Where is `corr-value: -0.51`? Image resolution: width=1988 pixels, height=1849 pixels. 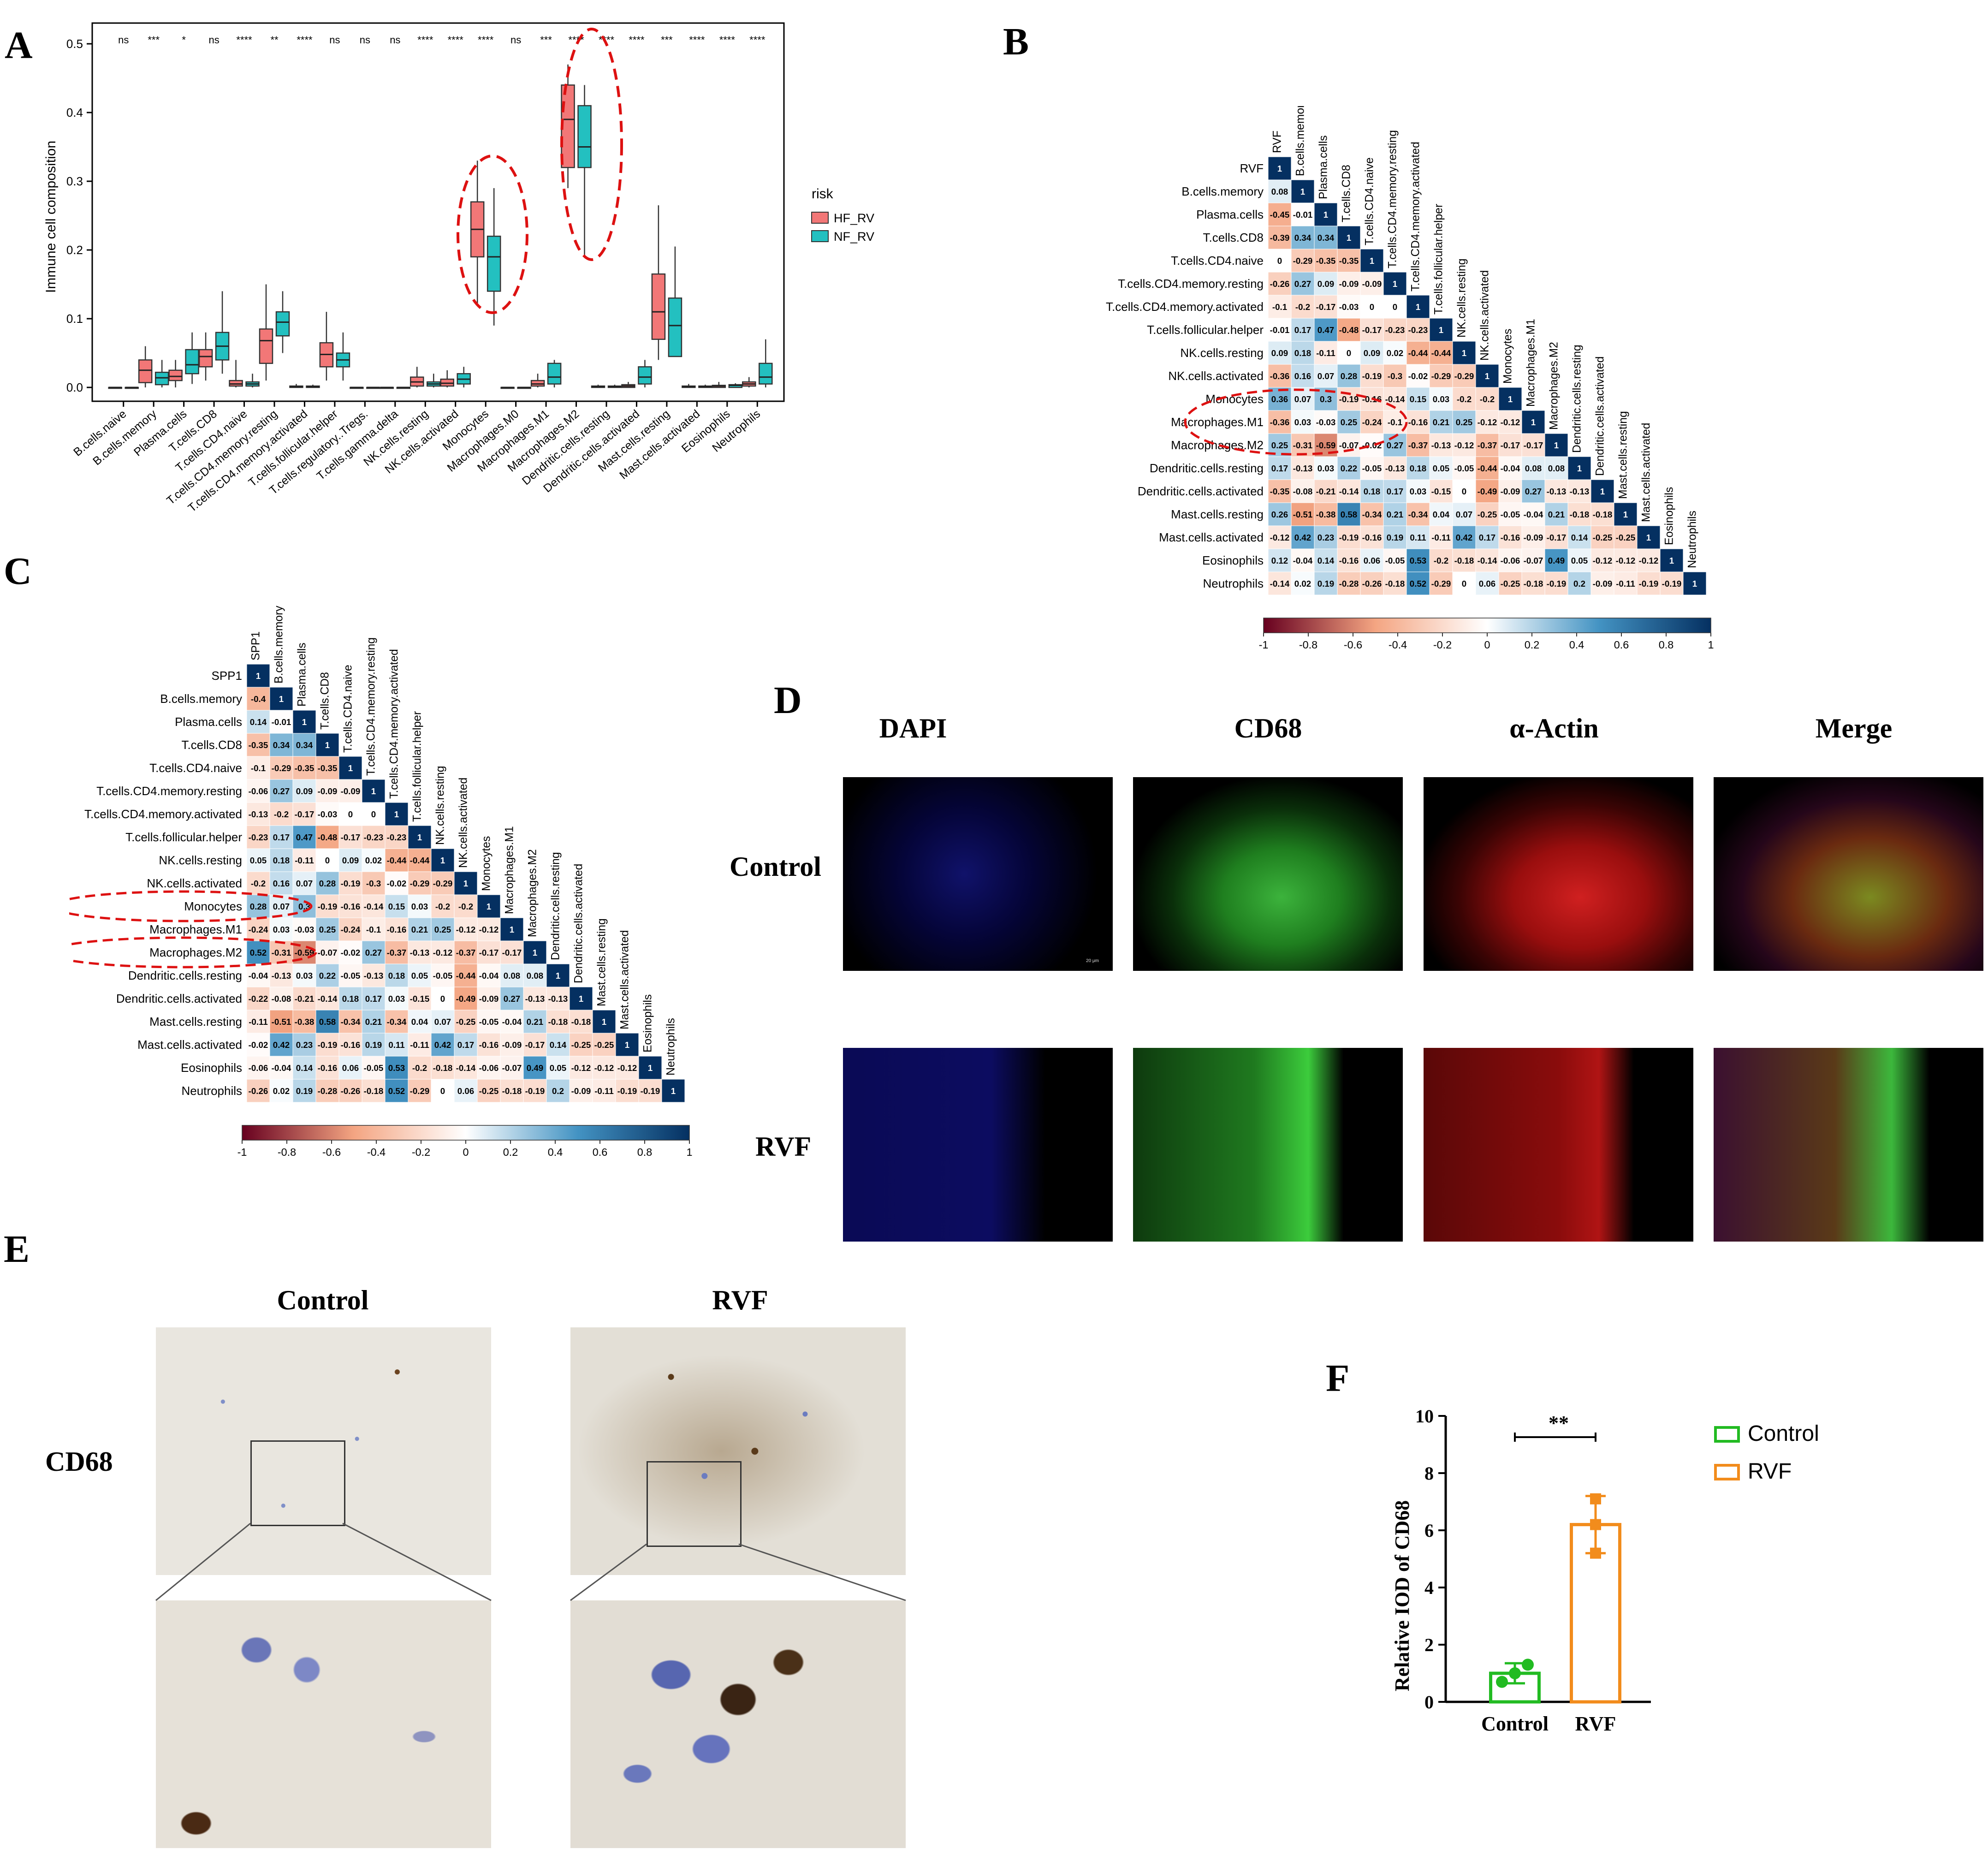 corr-value: -0.51 is located at coordinates (1303, 514).